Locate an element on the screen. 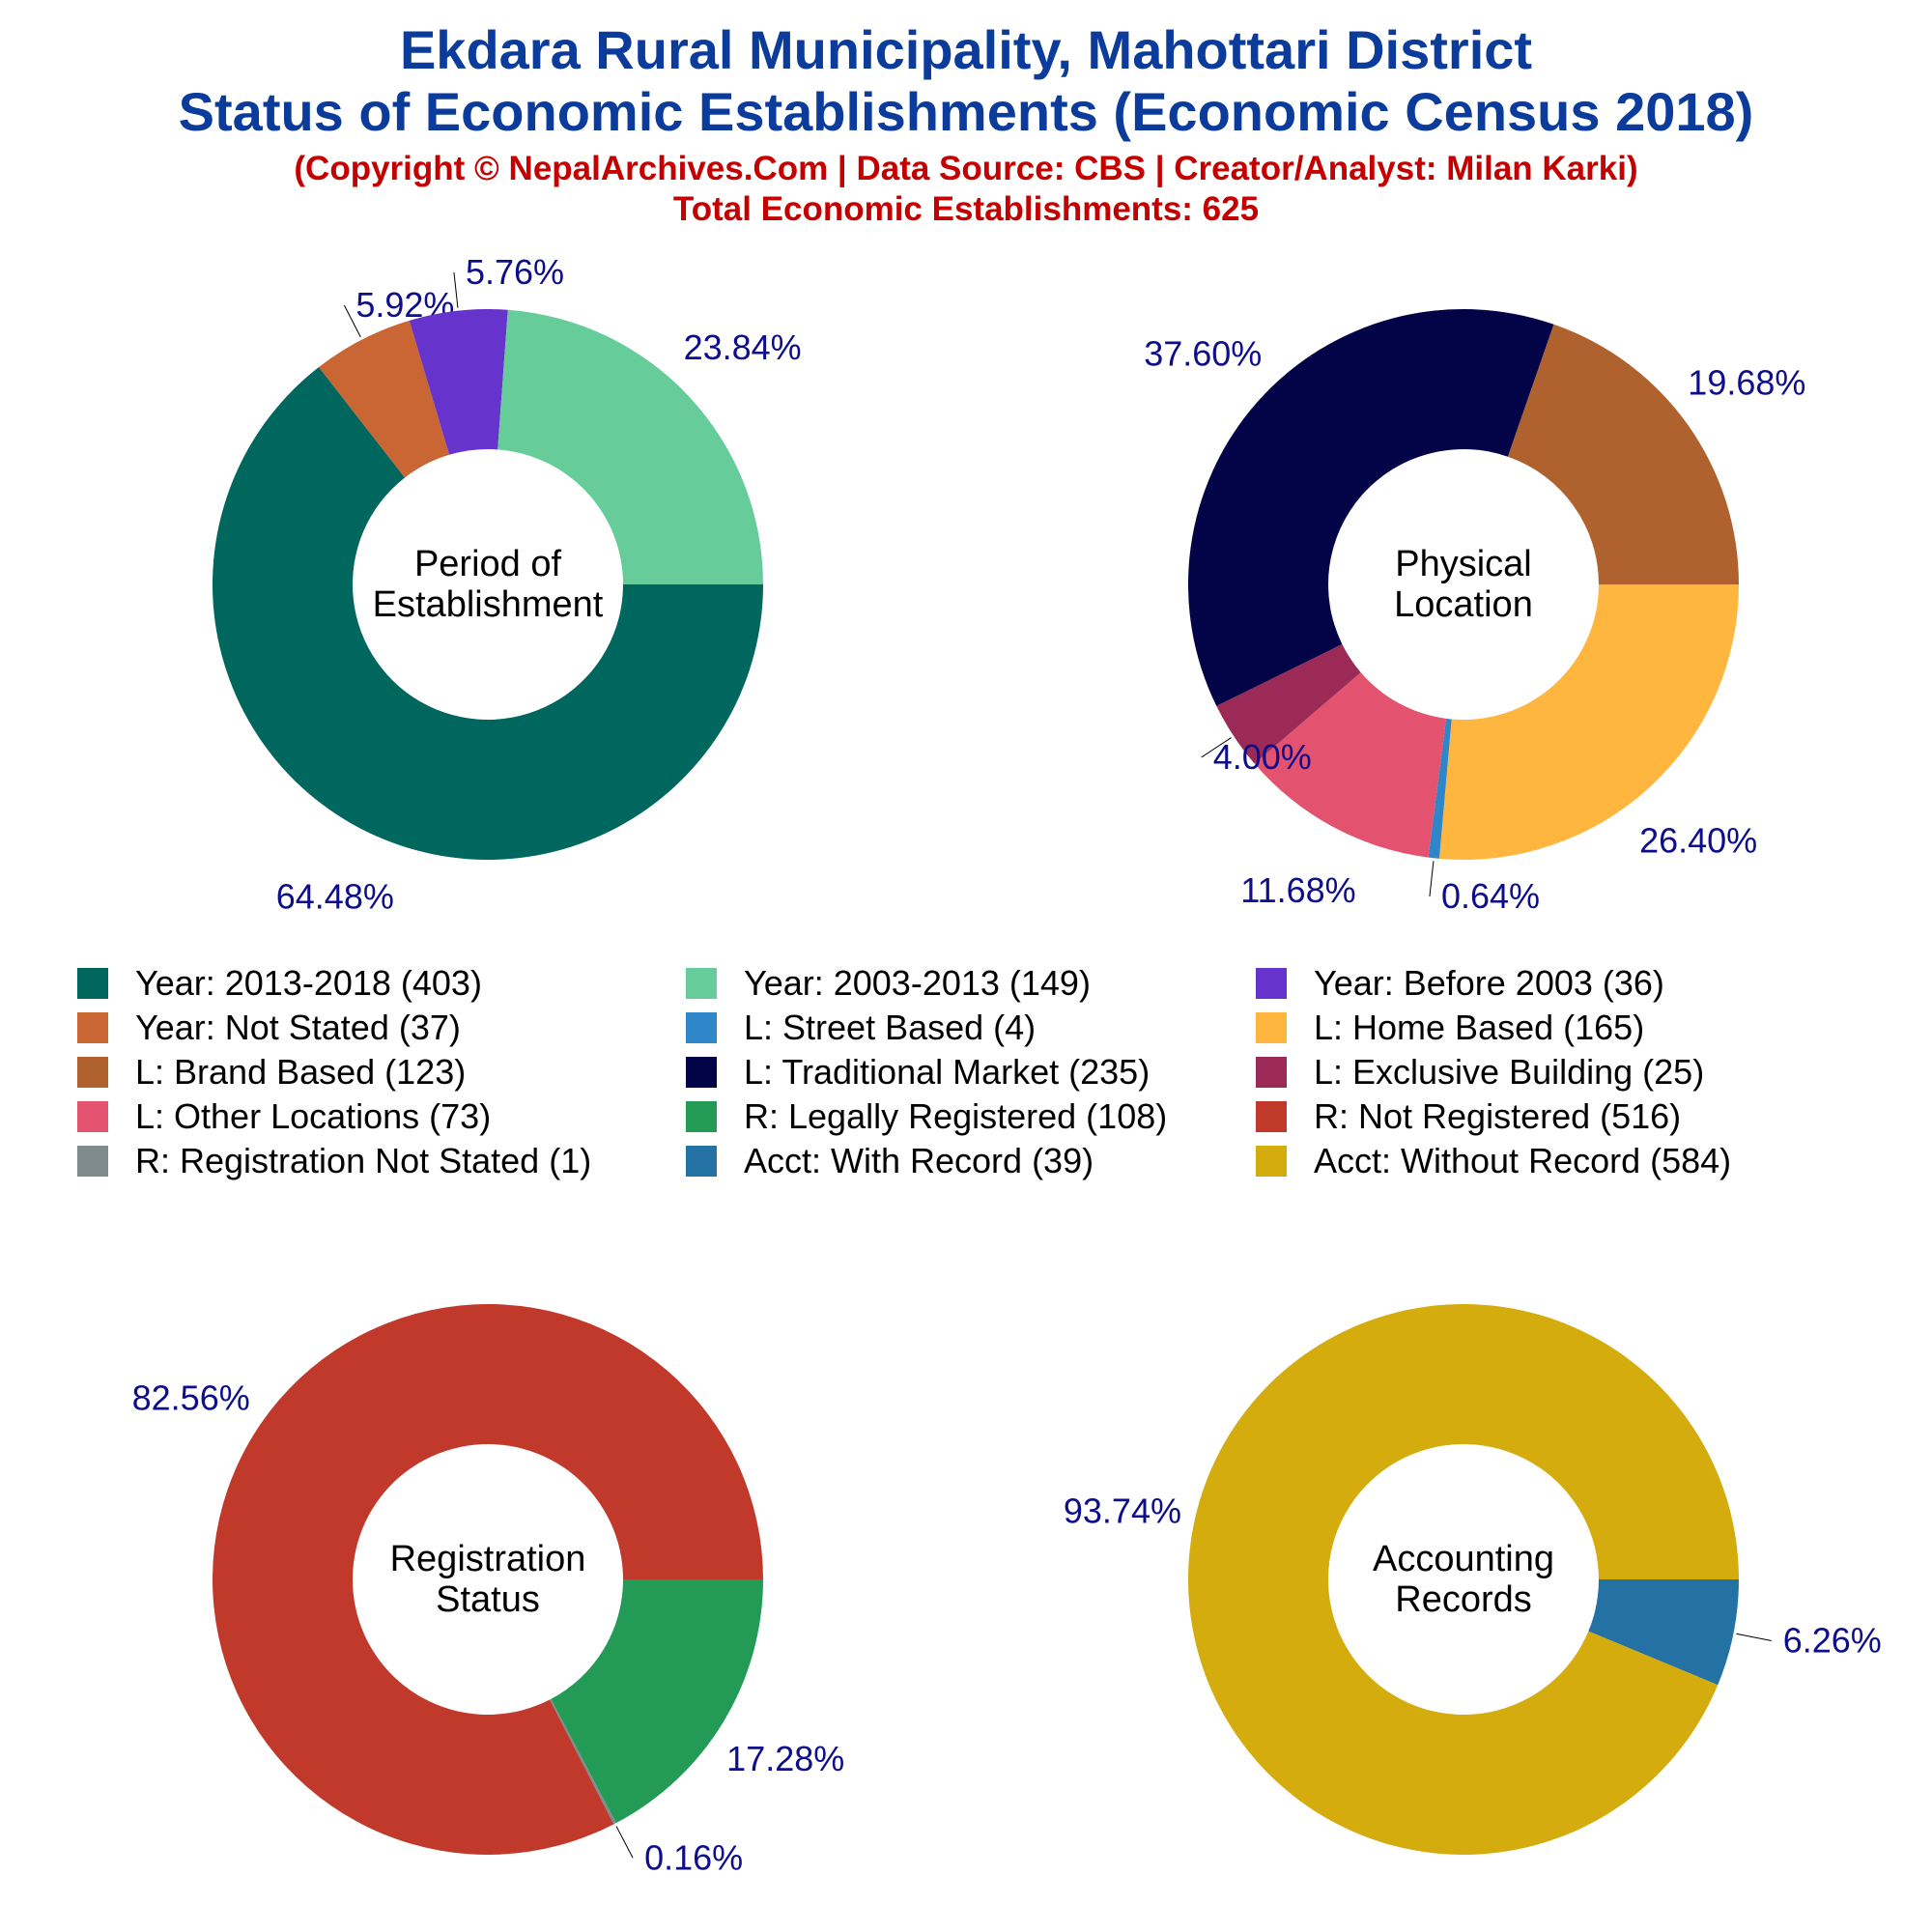  percent-label: 5.76% is located at coordinates (515, 272).